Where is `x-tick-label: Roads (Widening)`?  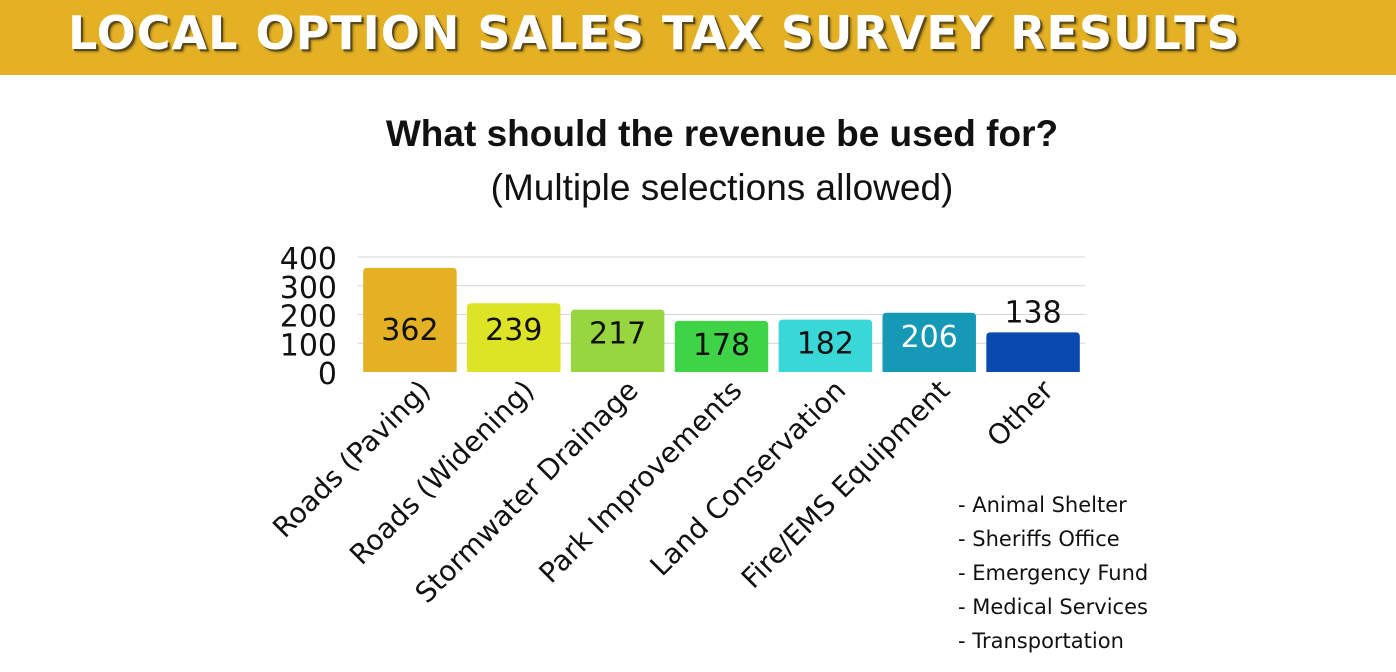
x-tick-label: Roads (Widening) is located at coordinates (442, 473).